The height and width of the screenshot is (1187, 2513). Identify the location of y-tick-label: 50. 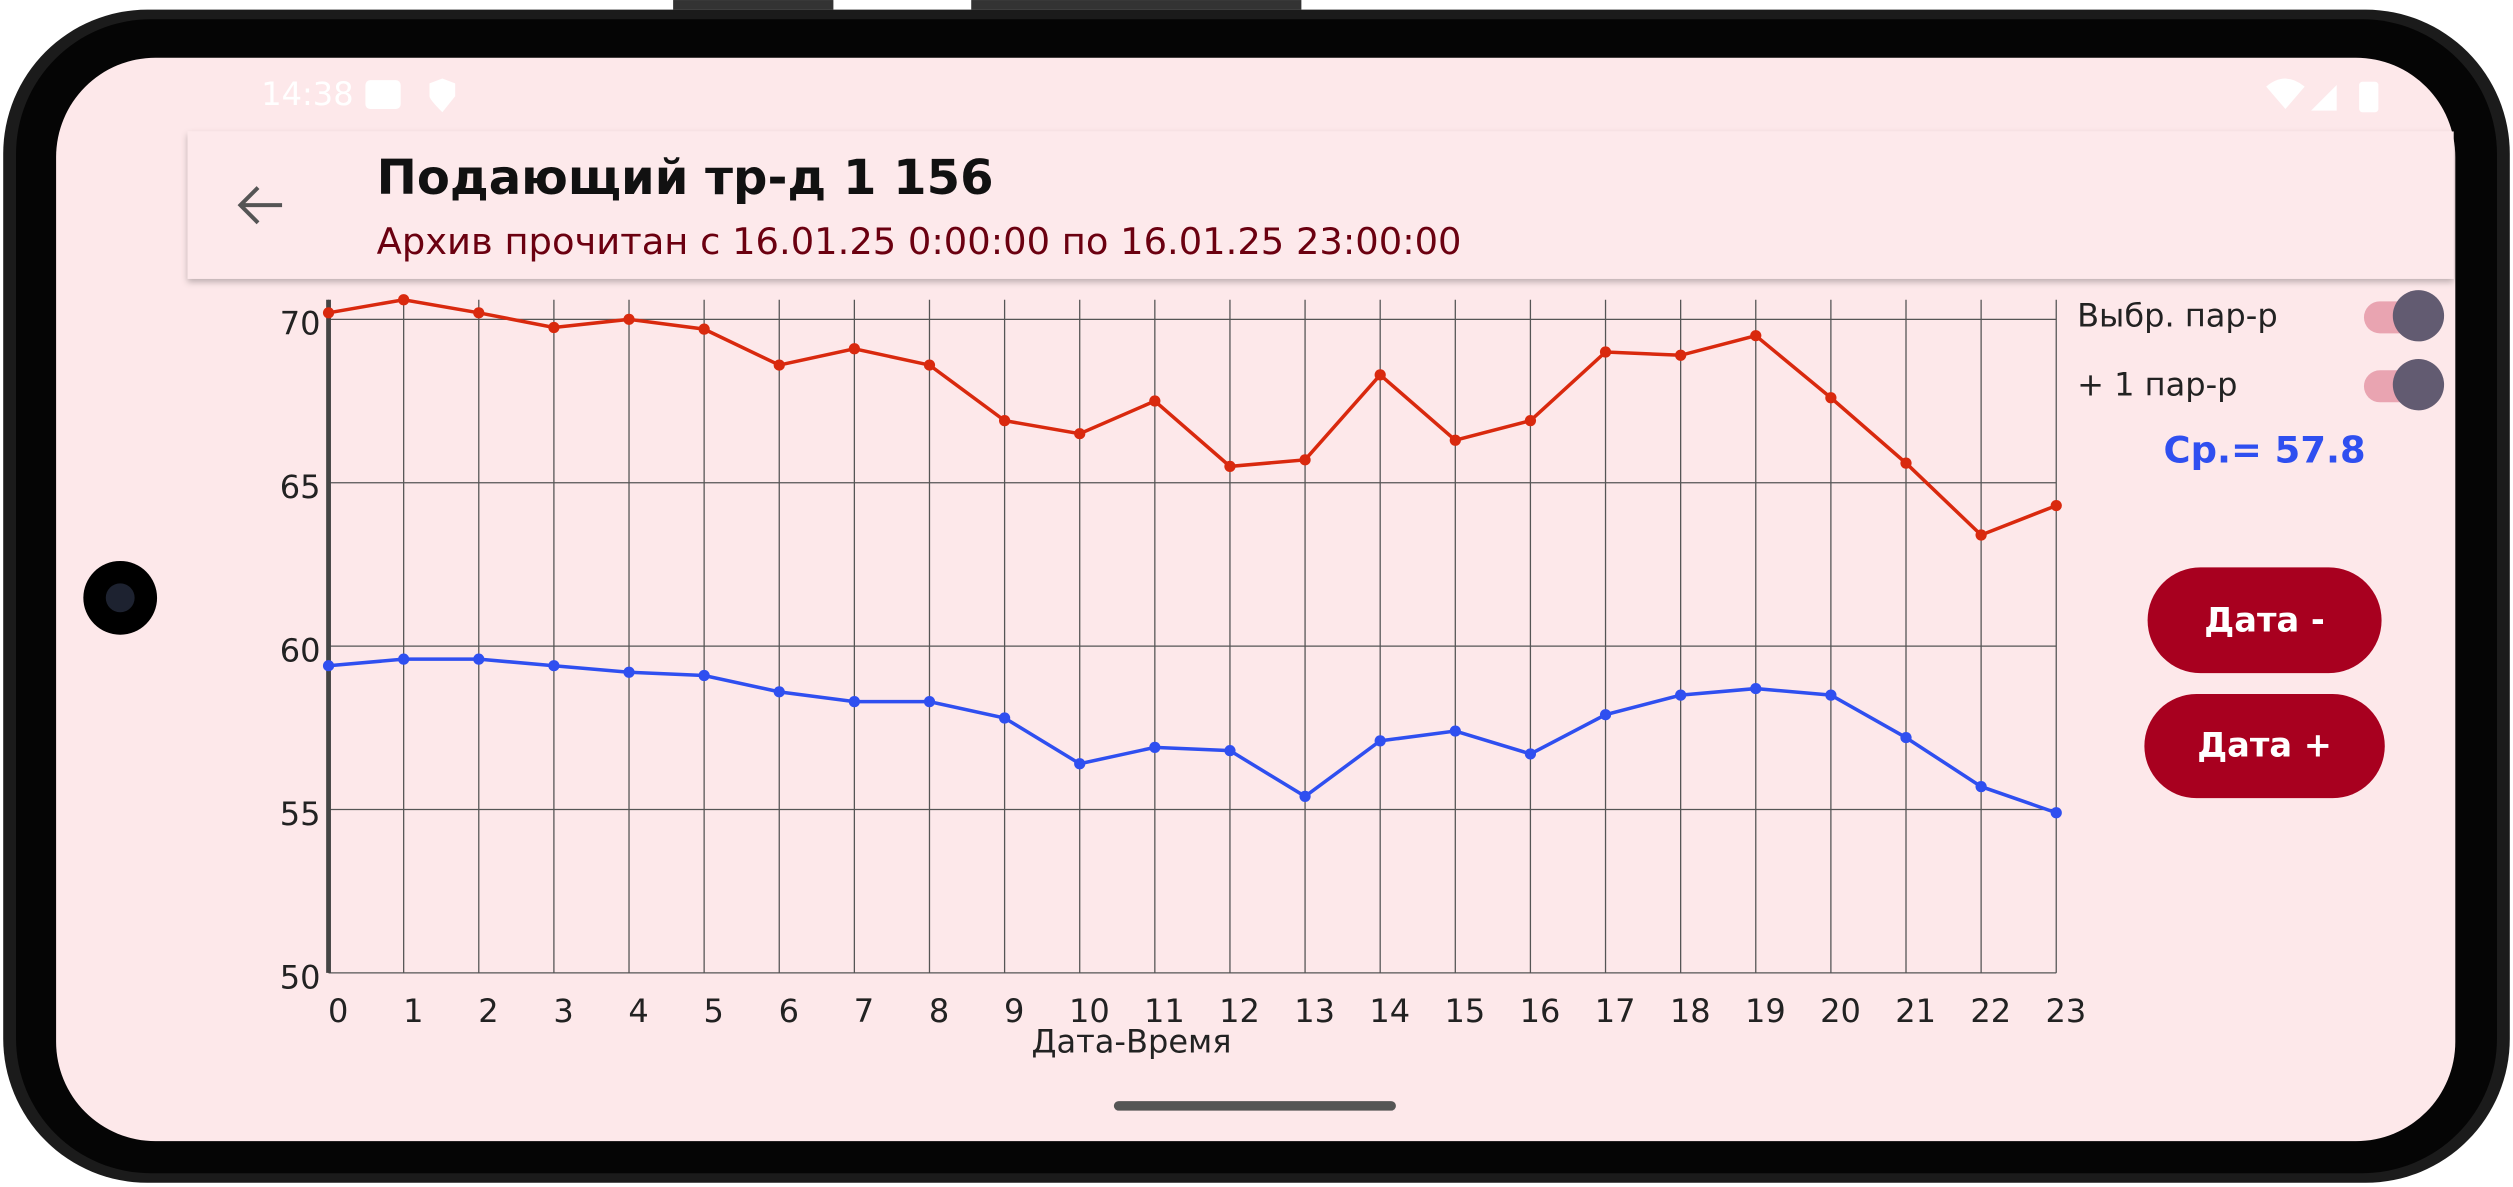
(300, 977).